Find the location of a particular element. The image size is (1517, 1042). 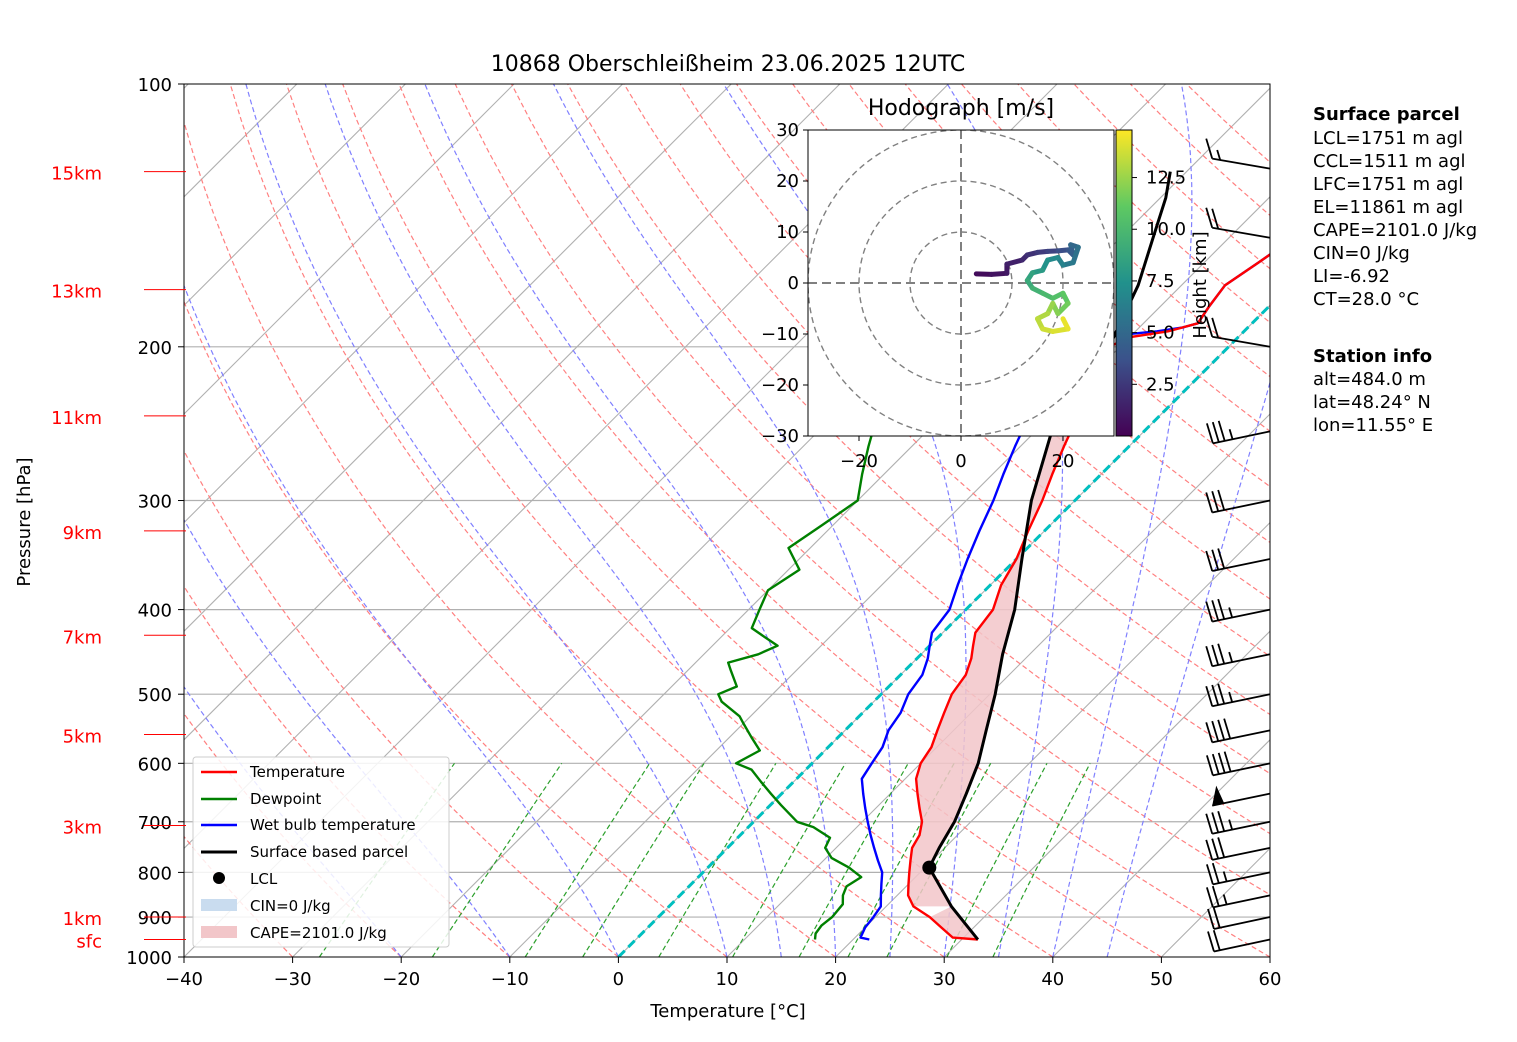

x-tick-label: 0 is located at coordinates (618, 979).